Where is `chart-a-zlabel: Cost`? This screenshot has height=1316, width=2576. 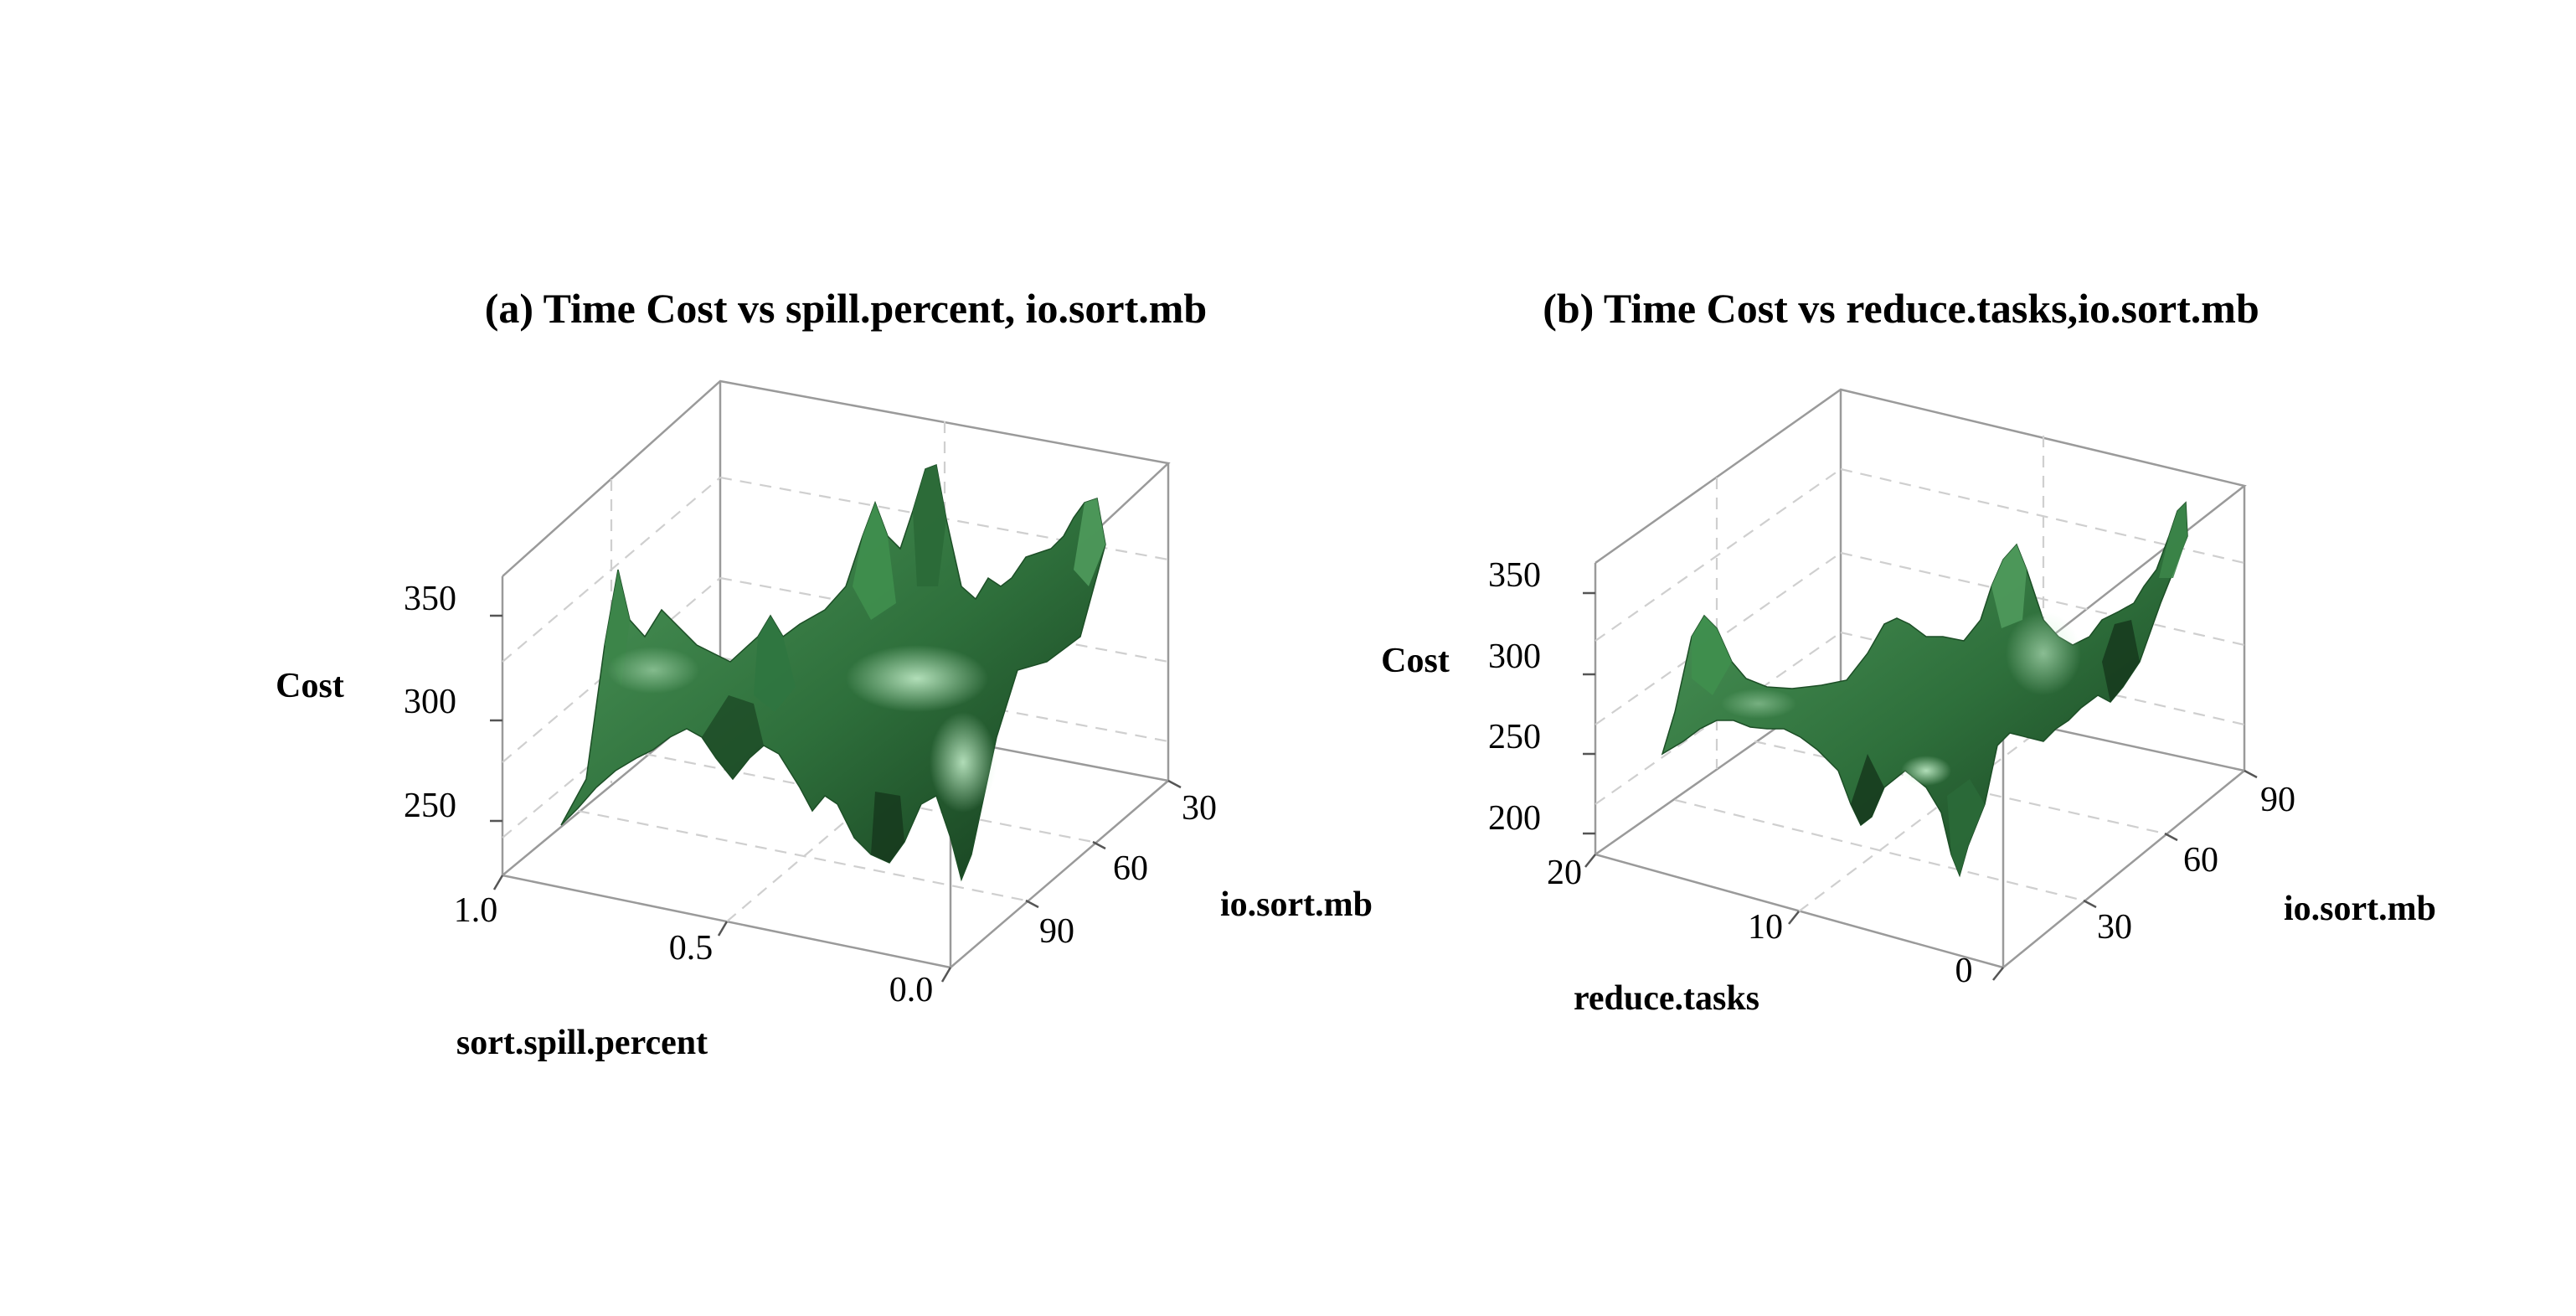
chart-a-zlabel: Cost is located at coordinates (310, 686).